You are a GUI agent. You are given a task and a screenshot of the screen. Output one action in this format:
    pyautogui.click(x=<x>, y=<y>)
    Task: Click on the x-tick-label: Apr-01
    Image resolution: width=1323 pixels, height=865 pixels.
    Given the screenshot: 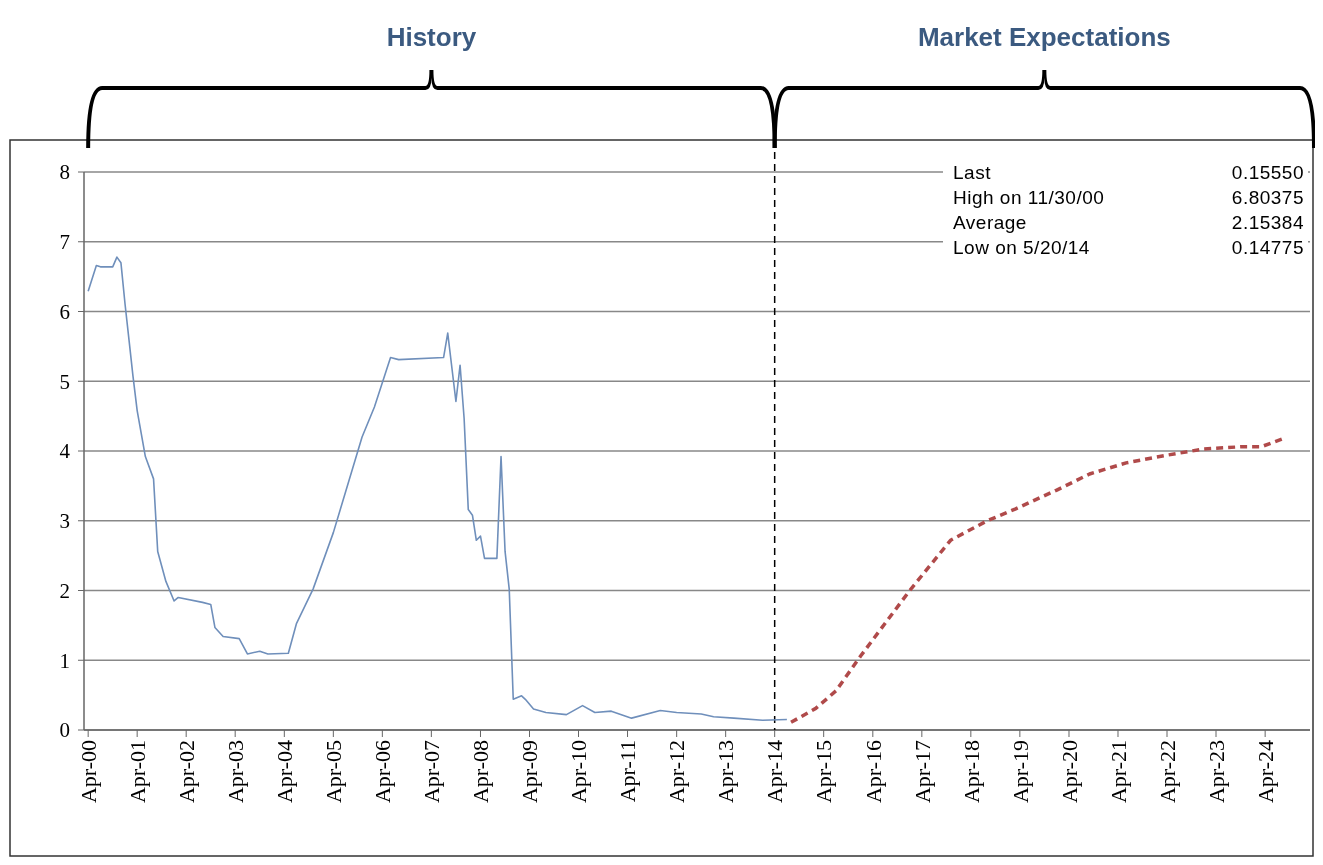 What is the action you would take?
    pyautogui.click(x=137, y=772)
    